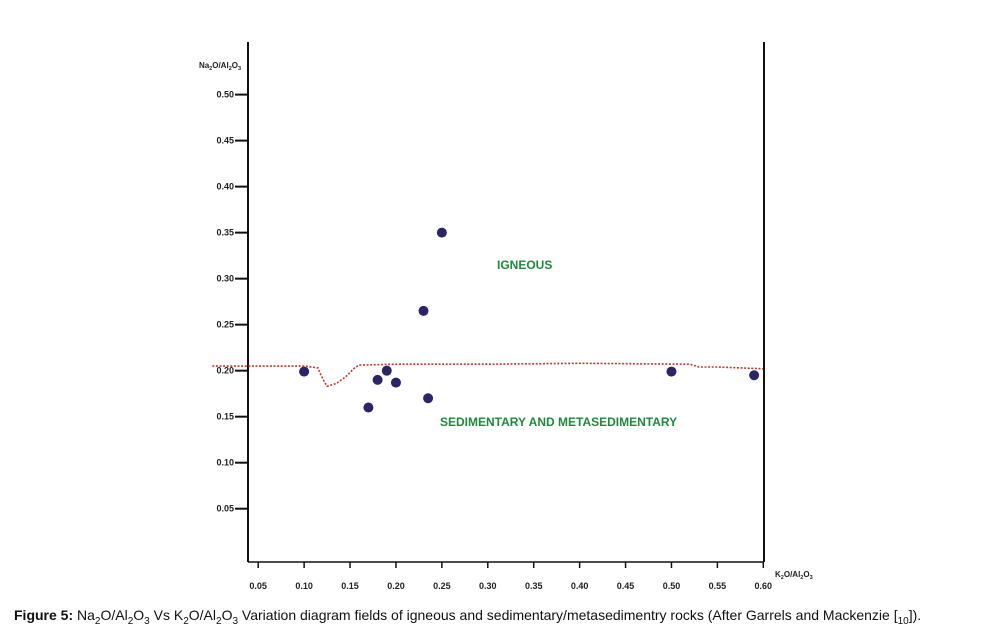 Image resolution: width=1008 pixels, height=637 pixels. Describe the element at coordinates (225, 233) in the screenshot. I see `y-tick-label: 0.35` at that location.